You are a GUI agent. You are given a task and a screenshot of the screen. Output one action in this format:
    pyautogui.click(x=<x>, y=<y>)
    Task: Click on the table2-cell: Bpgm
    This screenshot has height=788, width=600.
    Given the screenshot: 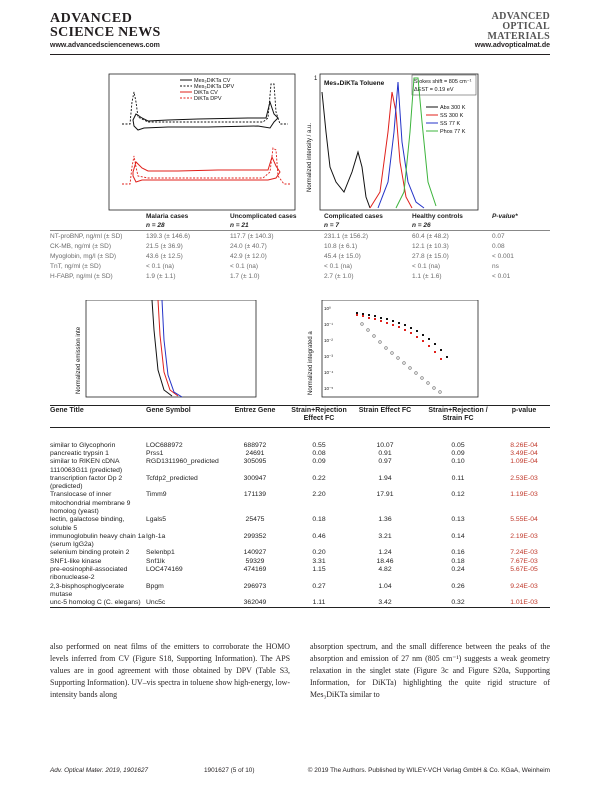 What is the action you would take?
    pyautogui.click(x=155, y=586)
    